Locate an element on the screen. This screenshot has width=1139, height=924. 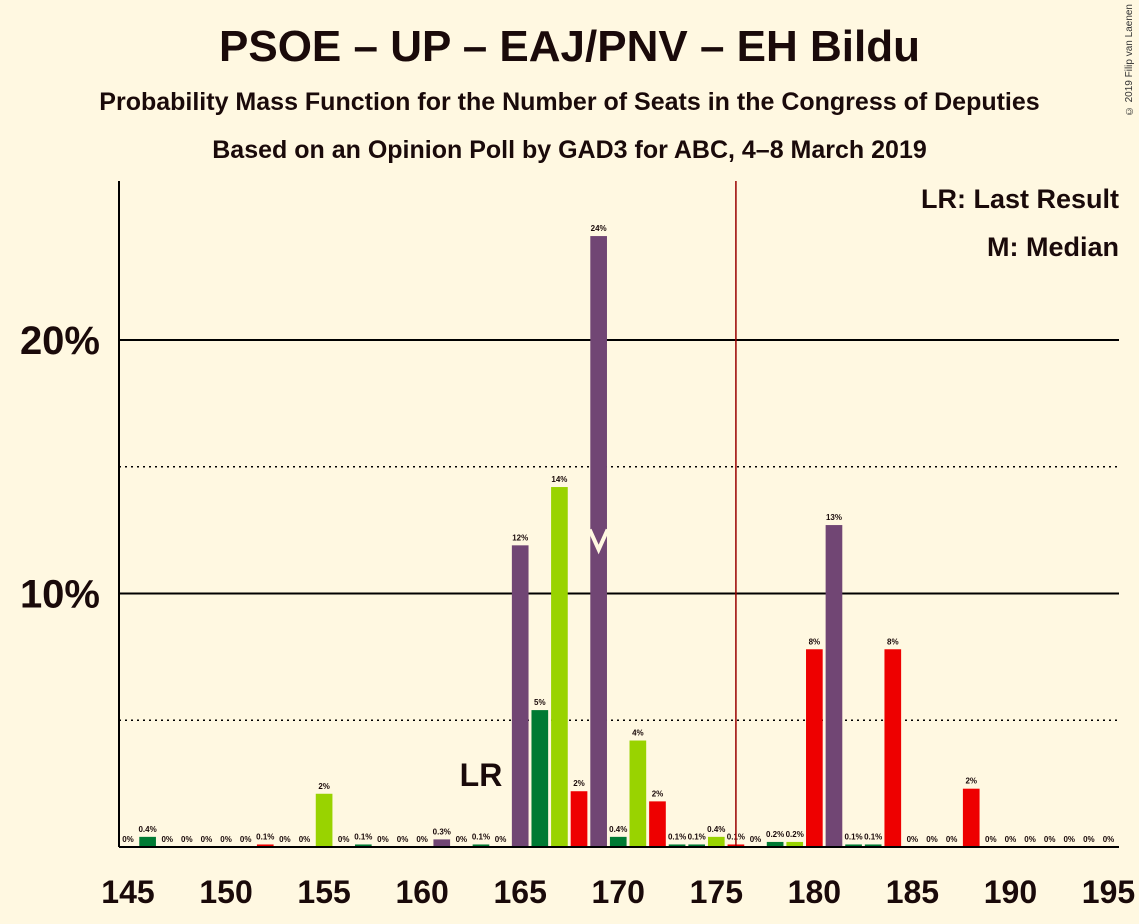
x-tick-label: 155 is located at coordinates (323, 892).